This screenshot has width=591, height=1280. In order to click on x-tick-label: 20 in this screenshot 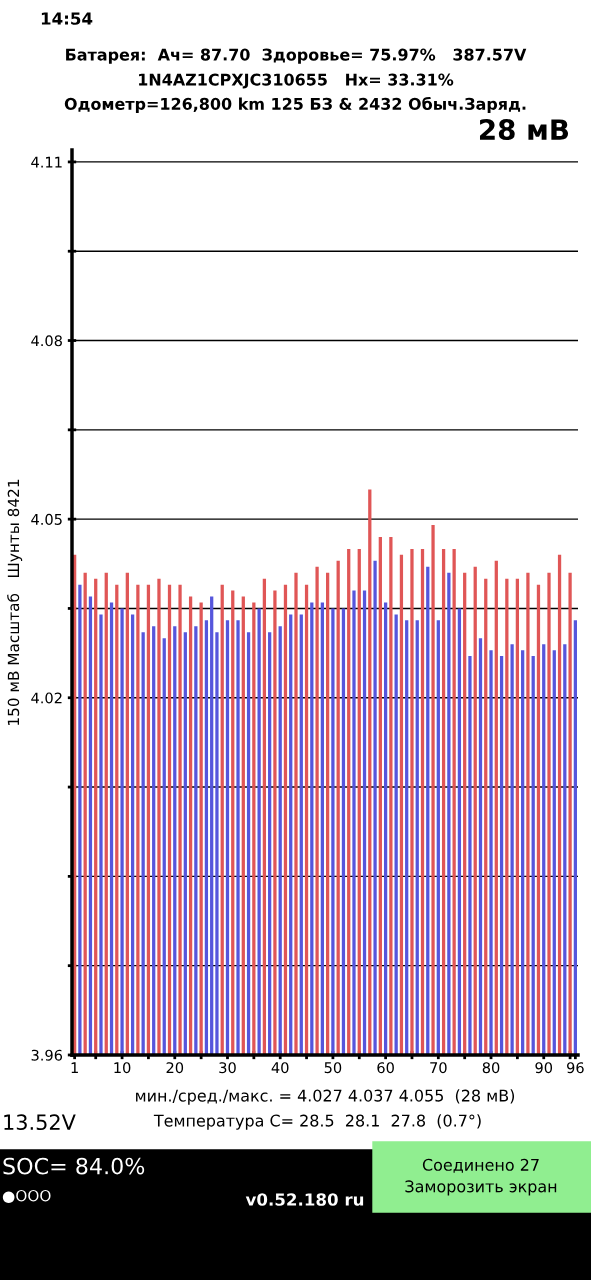, I will do `click(175, 1068)`.